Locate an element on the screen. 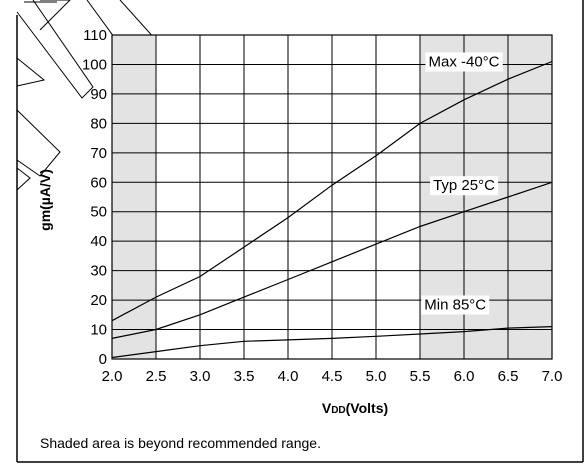  x-axis-title: VDD(Volts) is located at coordinates (355, 408).